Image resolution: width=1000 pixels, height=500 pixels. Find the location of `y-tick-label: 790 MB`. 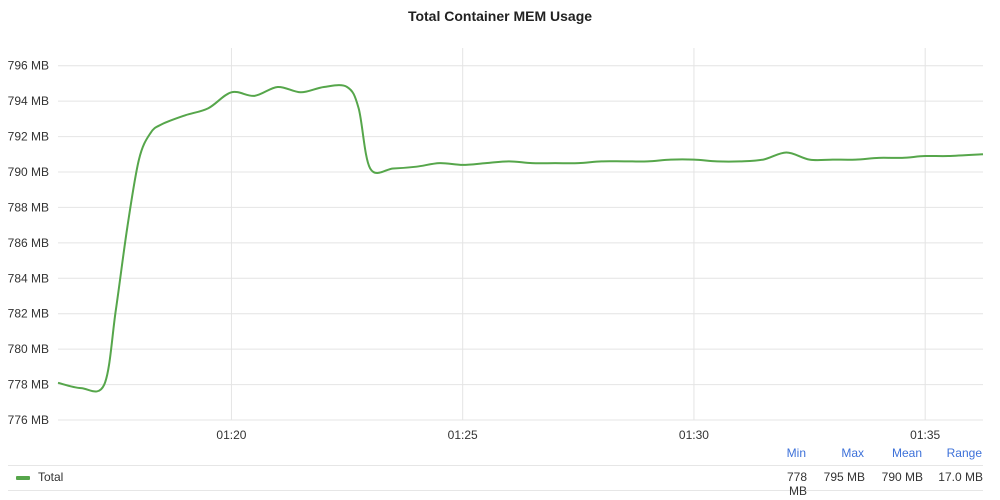

y-tick-label: 790 MB is located at coordinates (28, 172).